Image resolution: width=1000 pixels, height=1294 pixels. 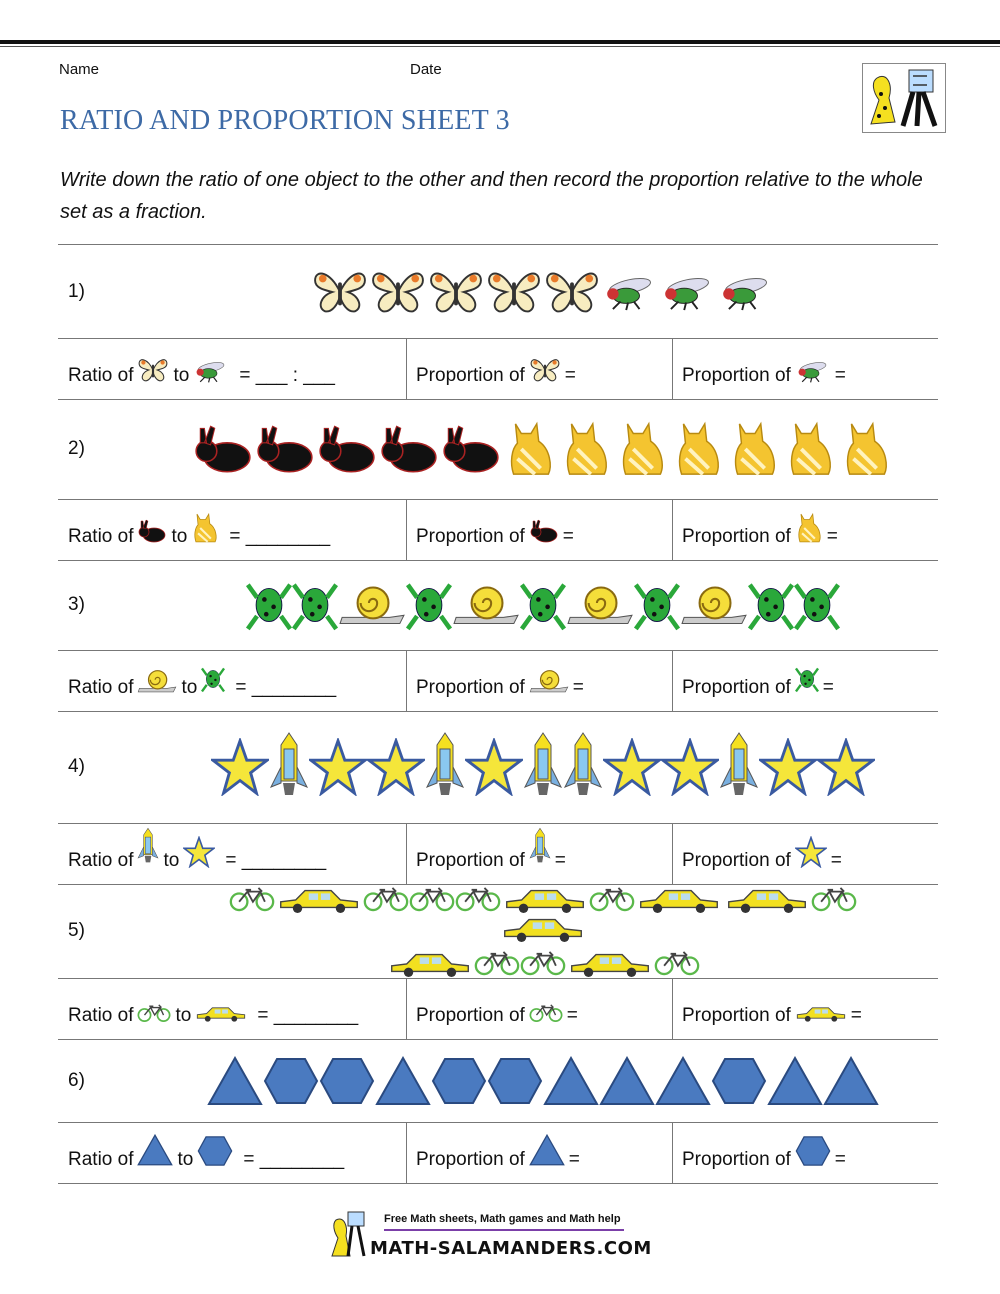 I want to click on question-4: 4), so click(x=498, y=767).